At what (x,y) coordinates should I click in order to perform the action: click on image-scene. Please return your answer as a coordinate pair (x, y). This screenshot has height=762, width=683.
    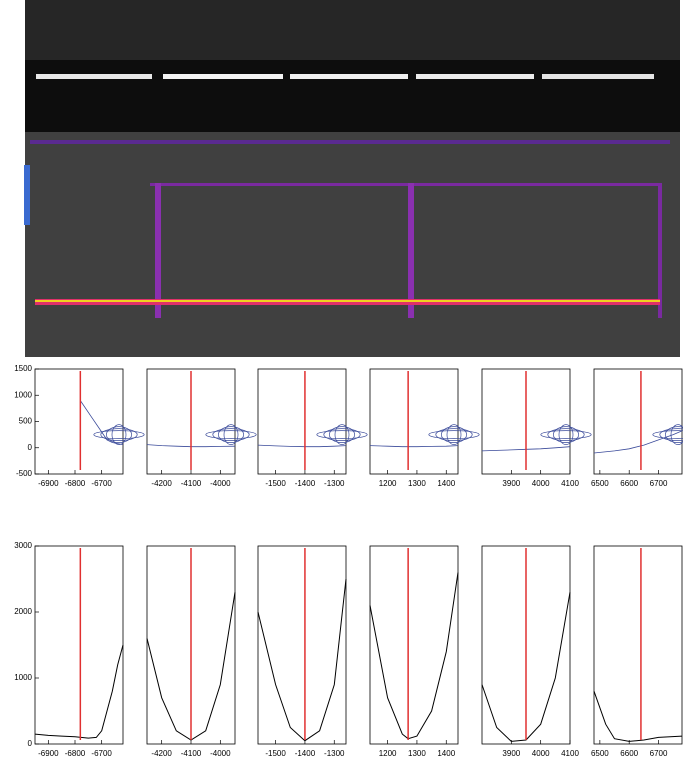
    Looking at the image, I should click on (352, 30).